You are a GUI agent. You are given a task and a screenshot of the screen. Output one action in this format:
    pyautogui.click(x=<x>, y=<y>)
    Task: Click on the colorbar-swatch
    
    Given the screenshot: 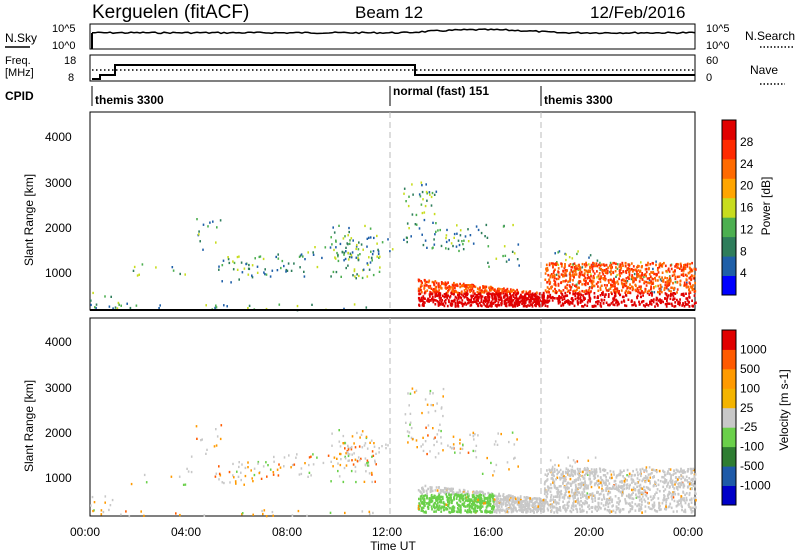 What is the action you would take?
    pyautogui.click(x=729, y=207)
    